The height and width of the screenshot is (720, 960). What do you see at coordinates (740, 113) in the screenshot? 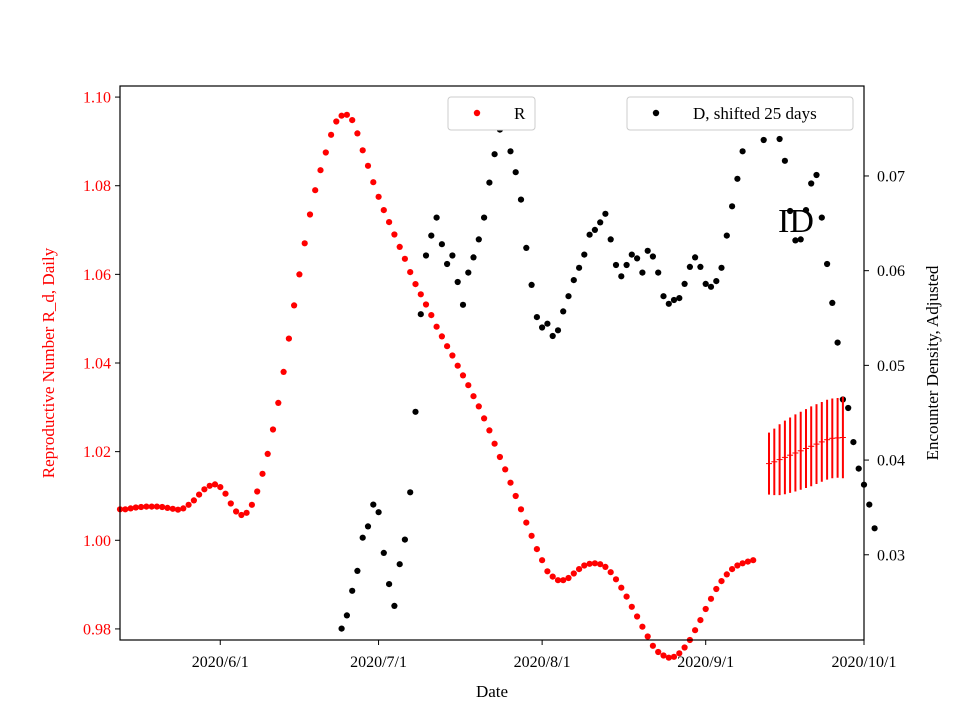
I see `legend-d-box` at bounding box center [740, 113].